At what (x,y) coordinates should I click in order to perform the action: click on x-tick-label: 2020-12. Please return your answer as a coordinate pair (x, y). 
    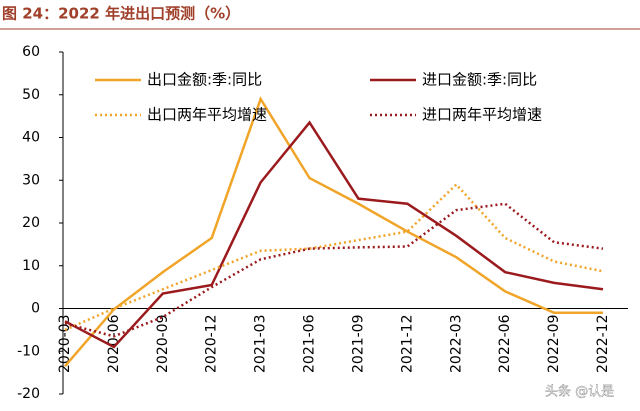
    Looking at the image, I should click on (212, 344).